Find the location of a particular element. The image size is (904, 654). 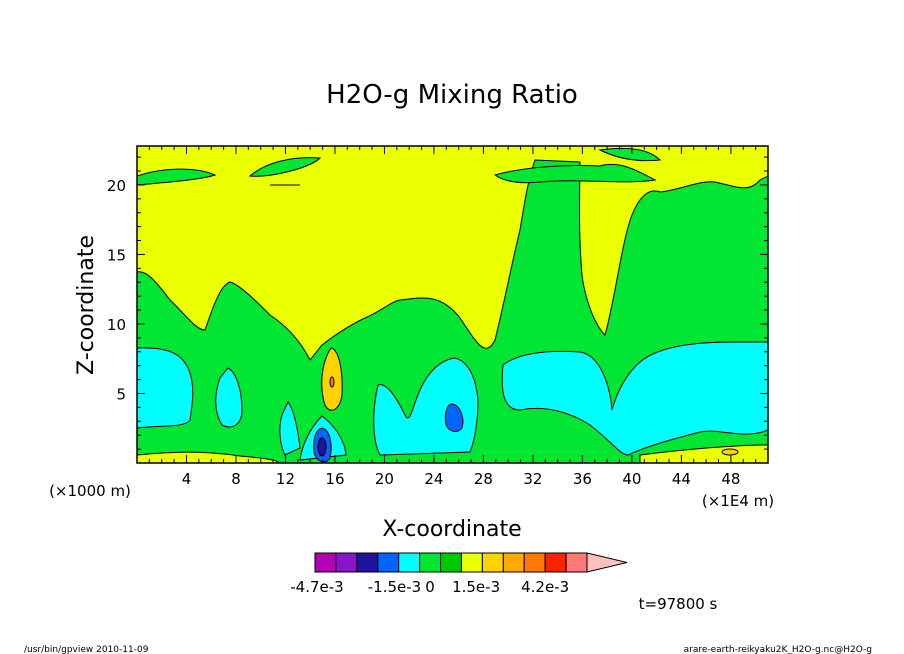

x-tick-label: 32 is located at coordinates (532, 479).